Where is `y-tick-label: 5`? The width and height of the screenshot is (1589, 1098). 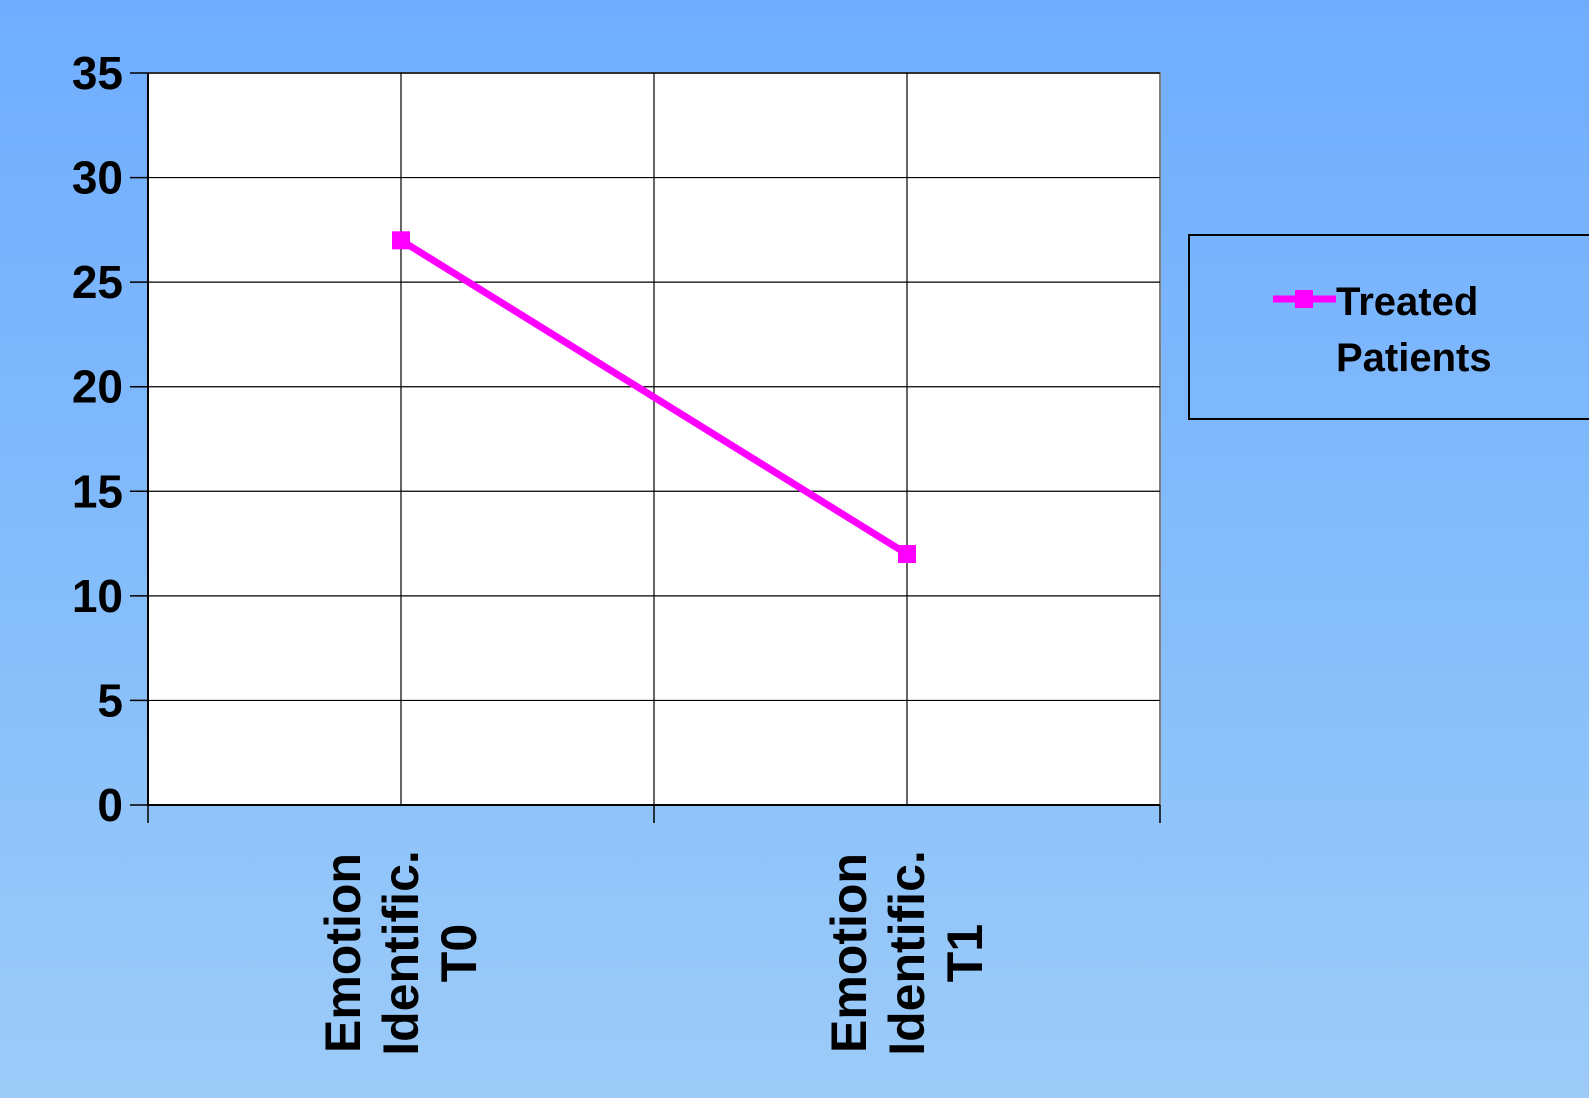 y-tick-label: 5 is located at coordinates (110, 700).